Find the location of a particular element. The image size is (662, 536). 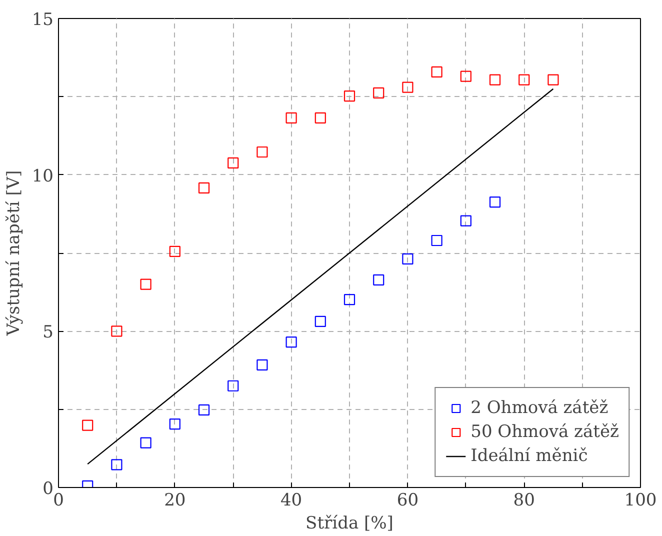

x-tick-label: 40 is located at coordinates (291, 500).